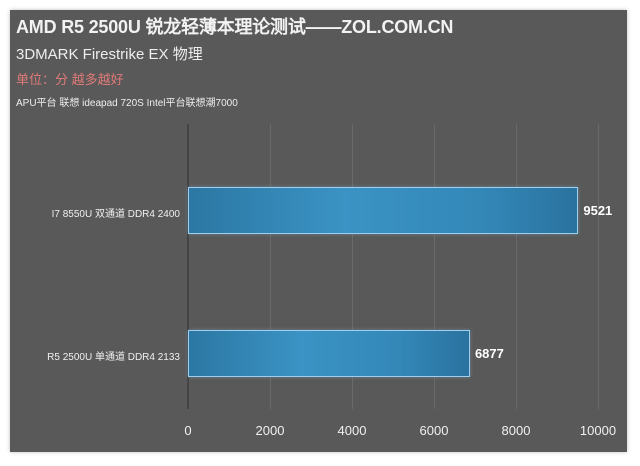 Image resolution: width=640 pixels, height=466 pixels. Describe the element at coordinates (113, 357) in the screenshot. I see `category-label: R5 2500U 单通道 DDR4 2133` at that location.